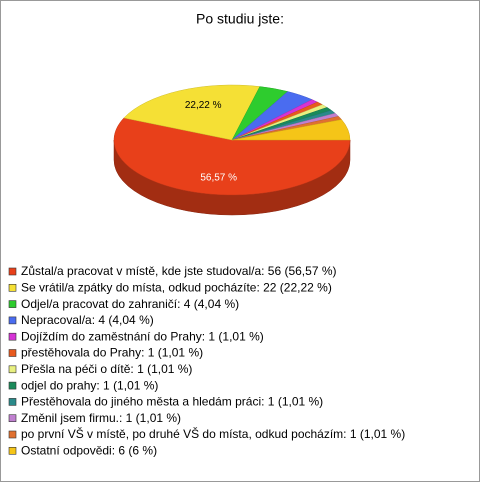 Image resolution: width=480 pixels, height=487 pixels. I want to click on slice-label: 56,57 %, so click(218, 177).